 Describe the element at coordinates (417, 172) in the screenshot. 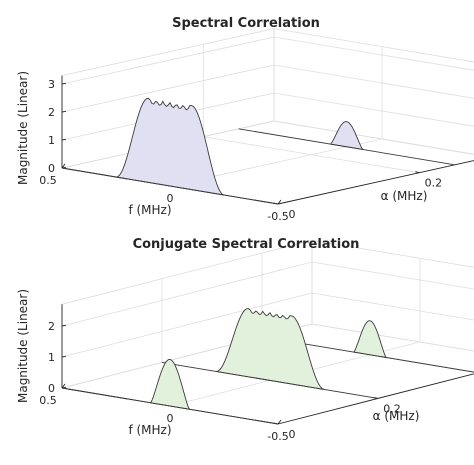

I see `y-tick-mark` at that location.